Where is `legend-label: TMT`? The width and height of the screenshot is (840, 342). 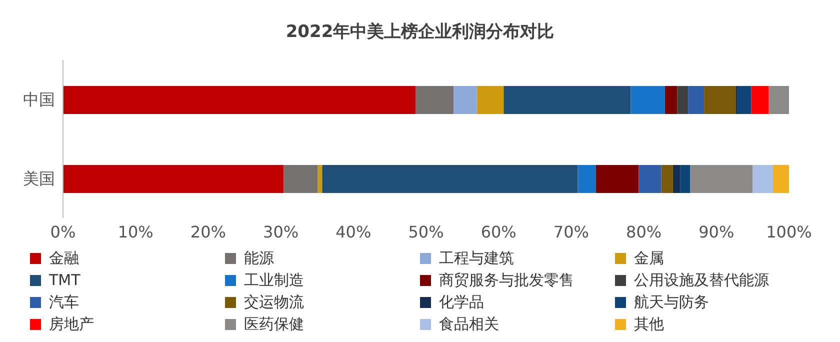 legend-label: TMT is located at coordinates (64, 280).